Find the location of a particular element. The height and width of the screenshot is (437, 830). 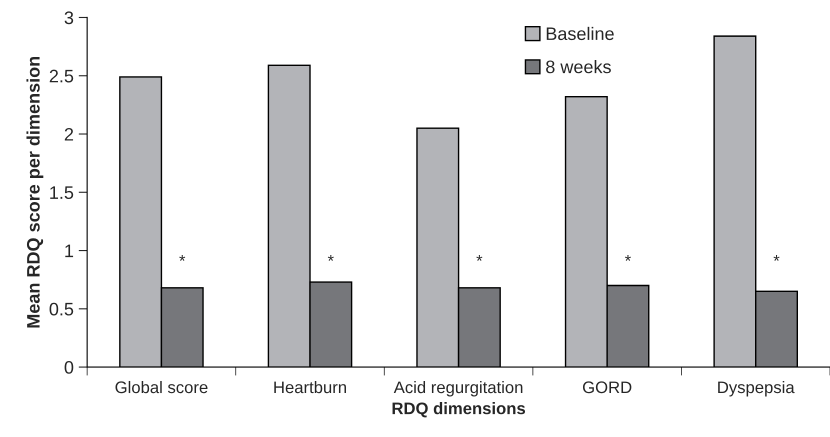

legend-label: 8 weeks is located at coordinates (578, 67).